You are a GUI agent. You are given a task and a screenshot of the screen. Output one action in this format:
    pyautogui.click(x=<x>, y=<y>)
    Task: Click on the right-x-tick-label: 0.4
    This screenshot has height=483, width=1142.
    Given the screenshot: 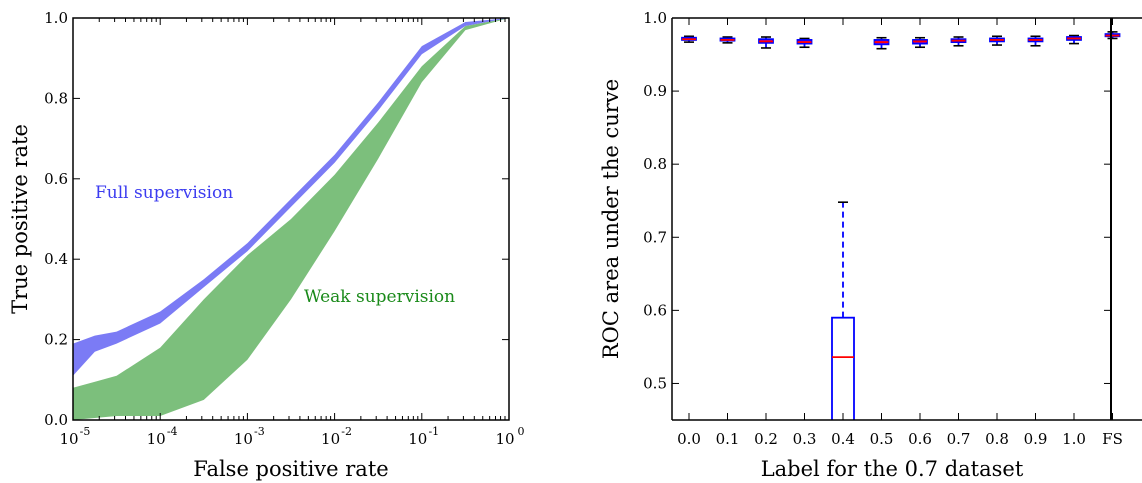 What is the action you would take?
    pyautogui.click(x=843, y=439)
    